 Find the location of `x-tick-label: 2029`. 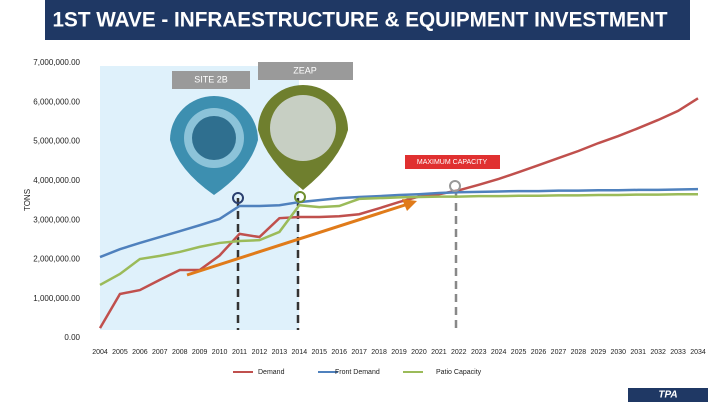

x-tick-label: 2029 is located at coordinates (599, 352).